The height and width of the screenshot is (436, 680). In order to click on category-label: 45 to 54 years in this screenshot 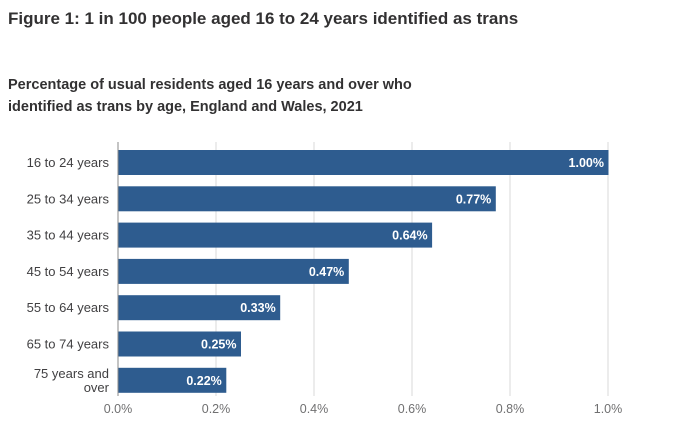, I will do `click(68, 271)`.